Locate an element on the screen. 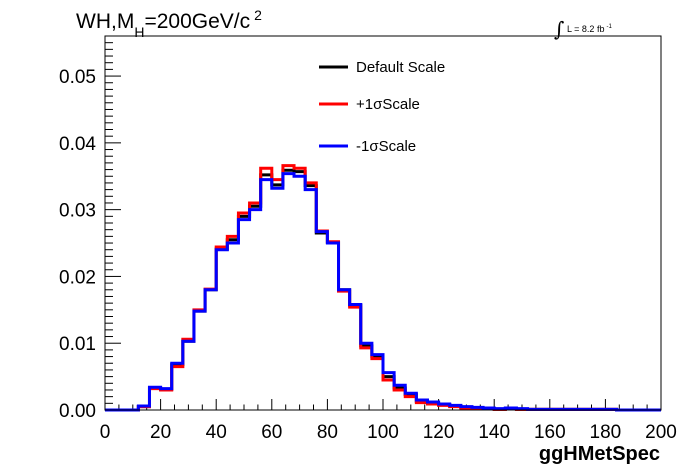 The height and width of the screenshot is (472, 696). x-tick-label: 40 is located at coordinates (216, 432).